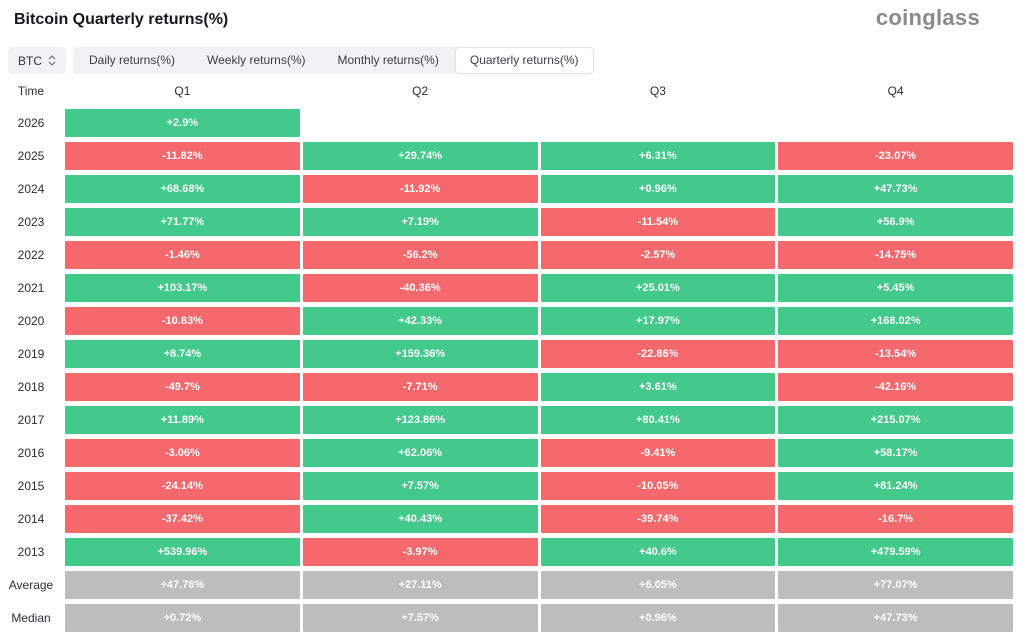 The height and width of the screenshot is (639, 1024). What do you see at coordinates (895, 156) in the screenshot?
I see `cell-2025-q4: -23.07%` at bounding box center [895, 156].